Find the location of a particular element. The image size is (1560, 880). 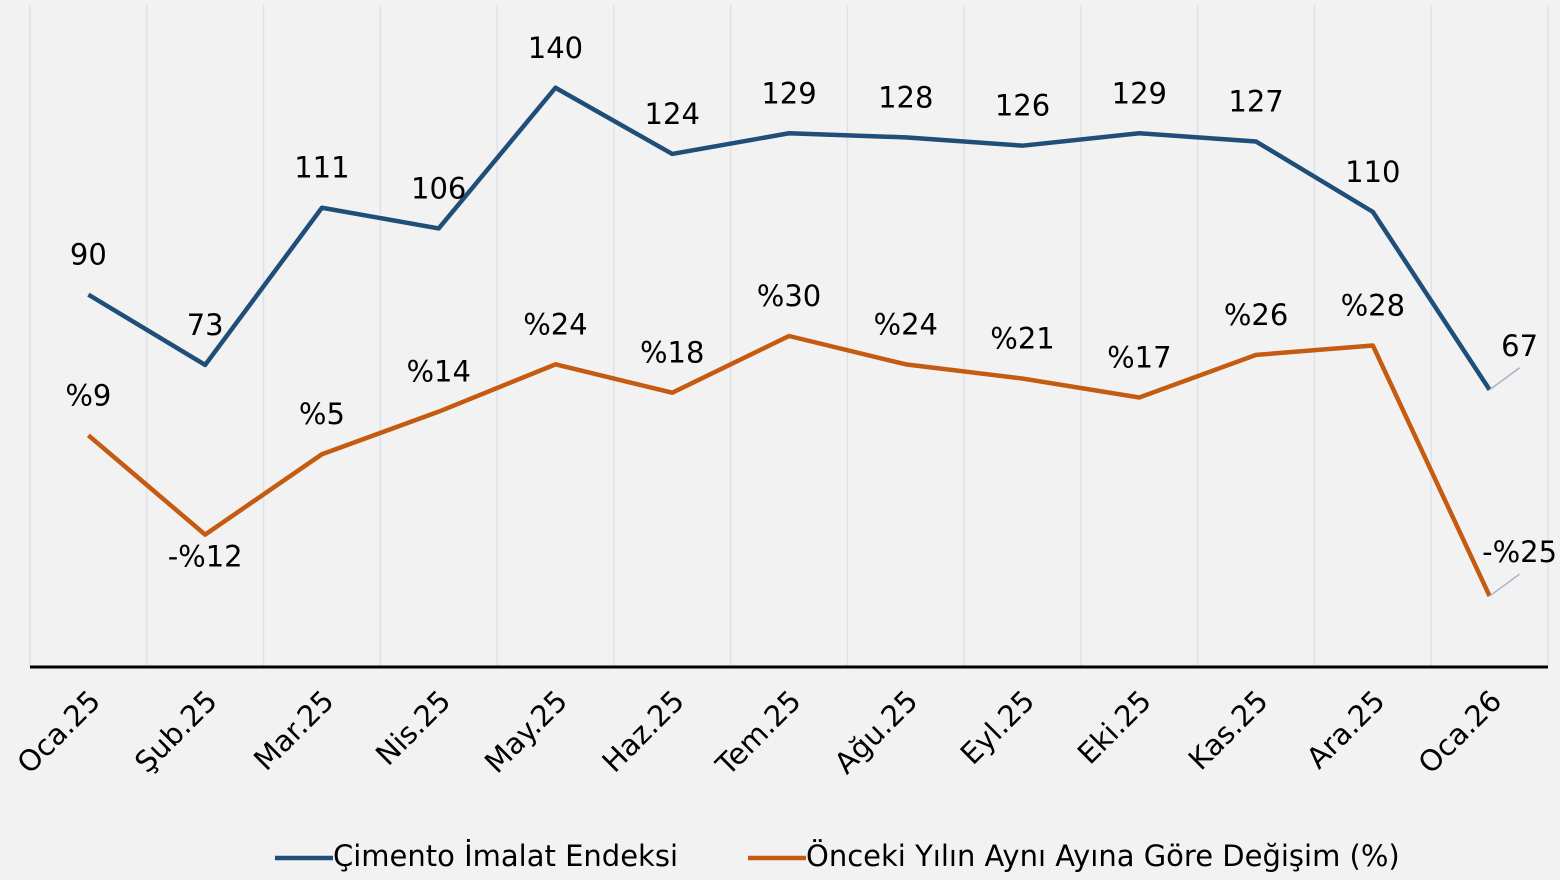

data-label: %17 is located at coordinates (1139, 357).